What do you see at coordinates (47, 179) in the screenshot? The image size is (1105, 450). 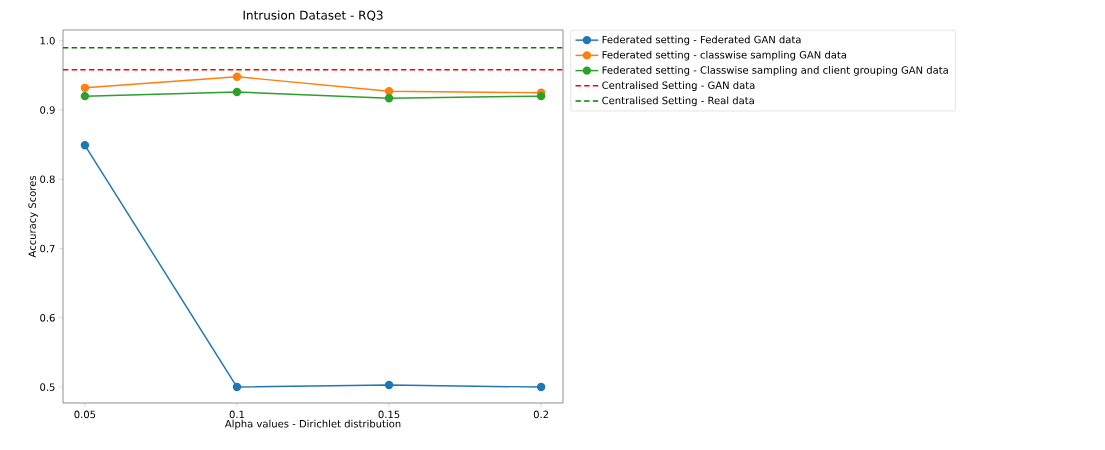 I see `y-tick-label: 0.8` at bounding box center [47, 179].